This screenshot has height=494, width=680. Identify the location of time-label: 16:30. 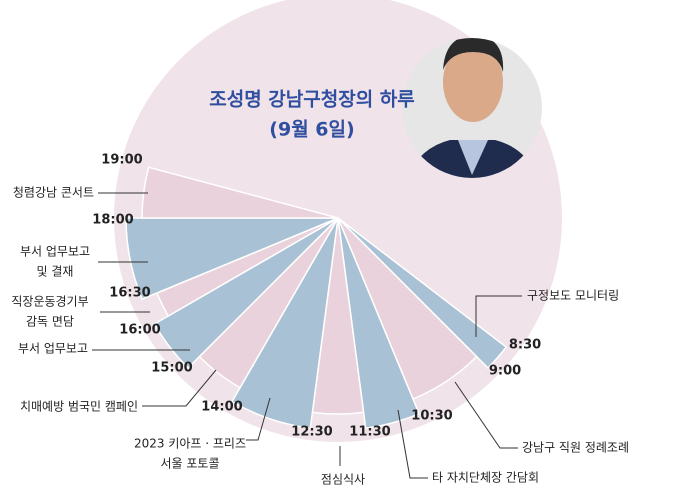
(129, 293).